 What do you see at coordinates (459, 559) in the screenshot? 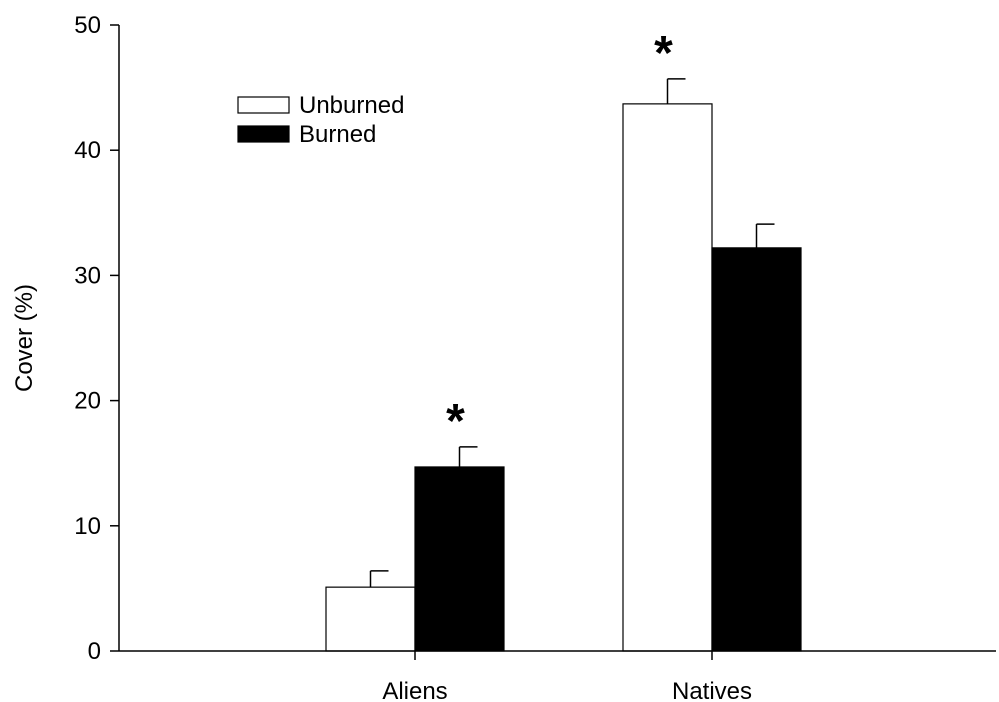
I see `bar-burned-aliens` at bounding box center [459, 559].